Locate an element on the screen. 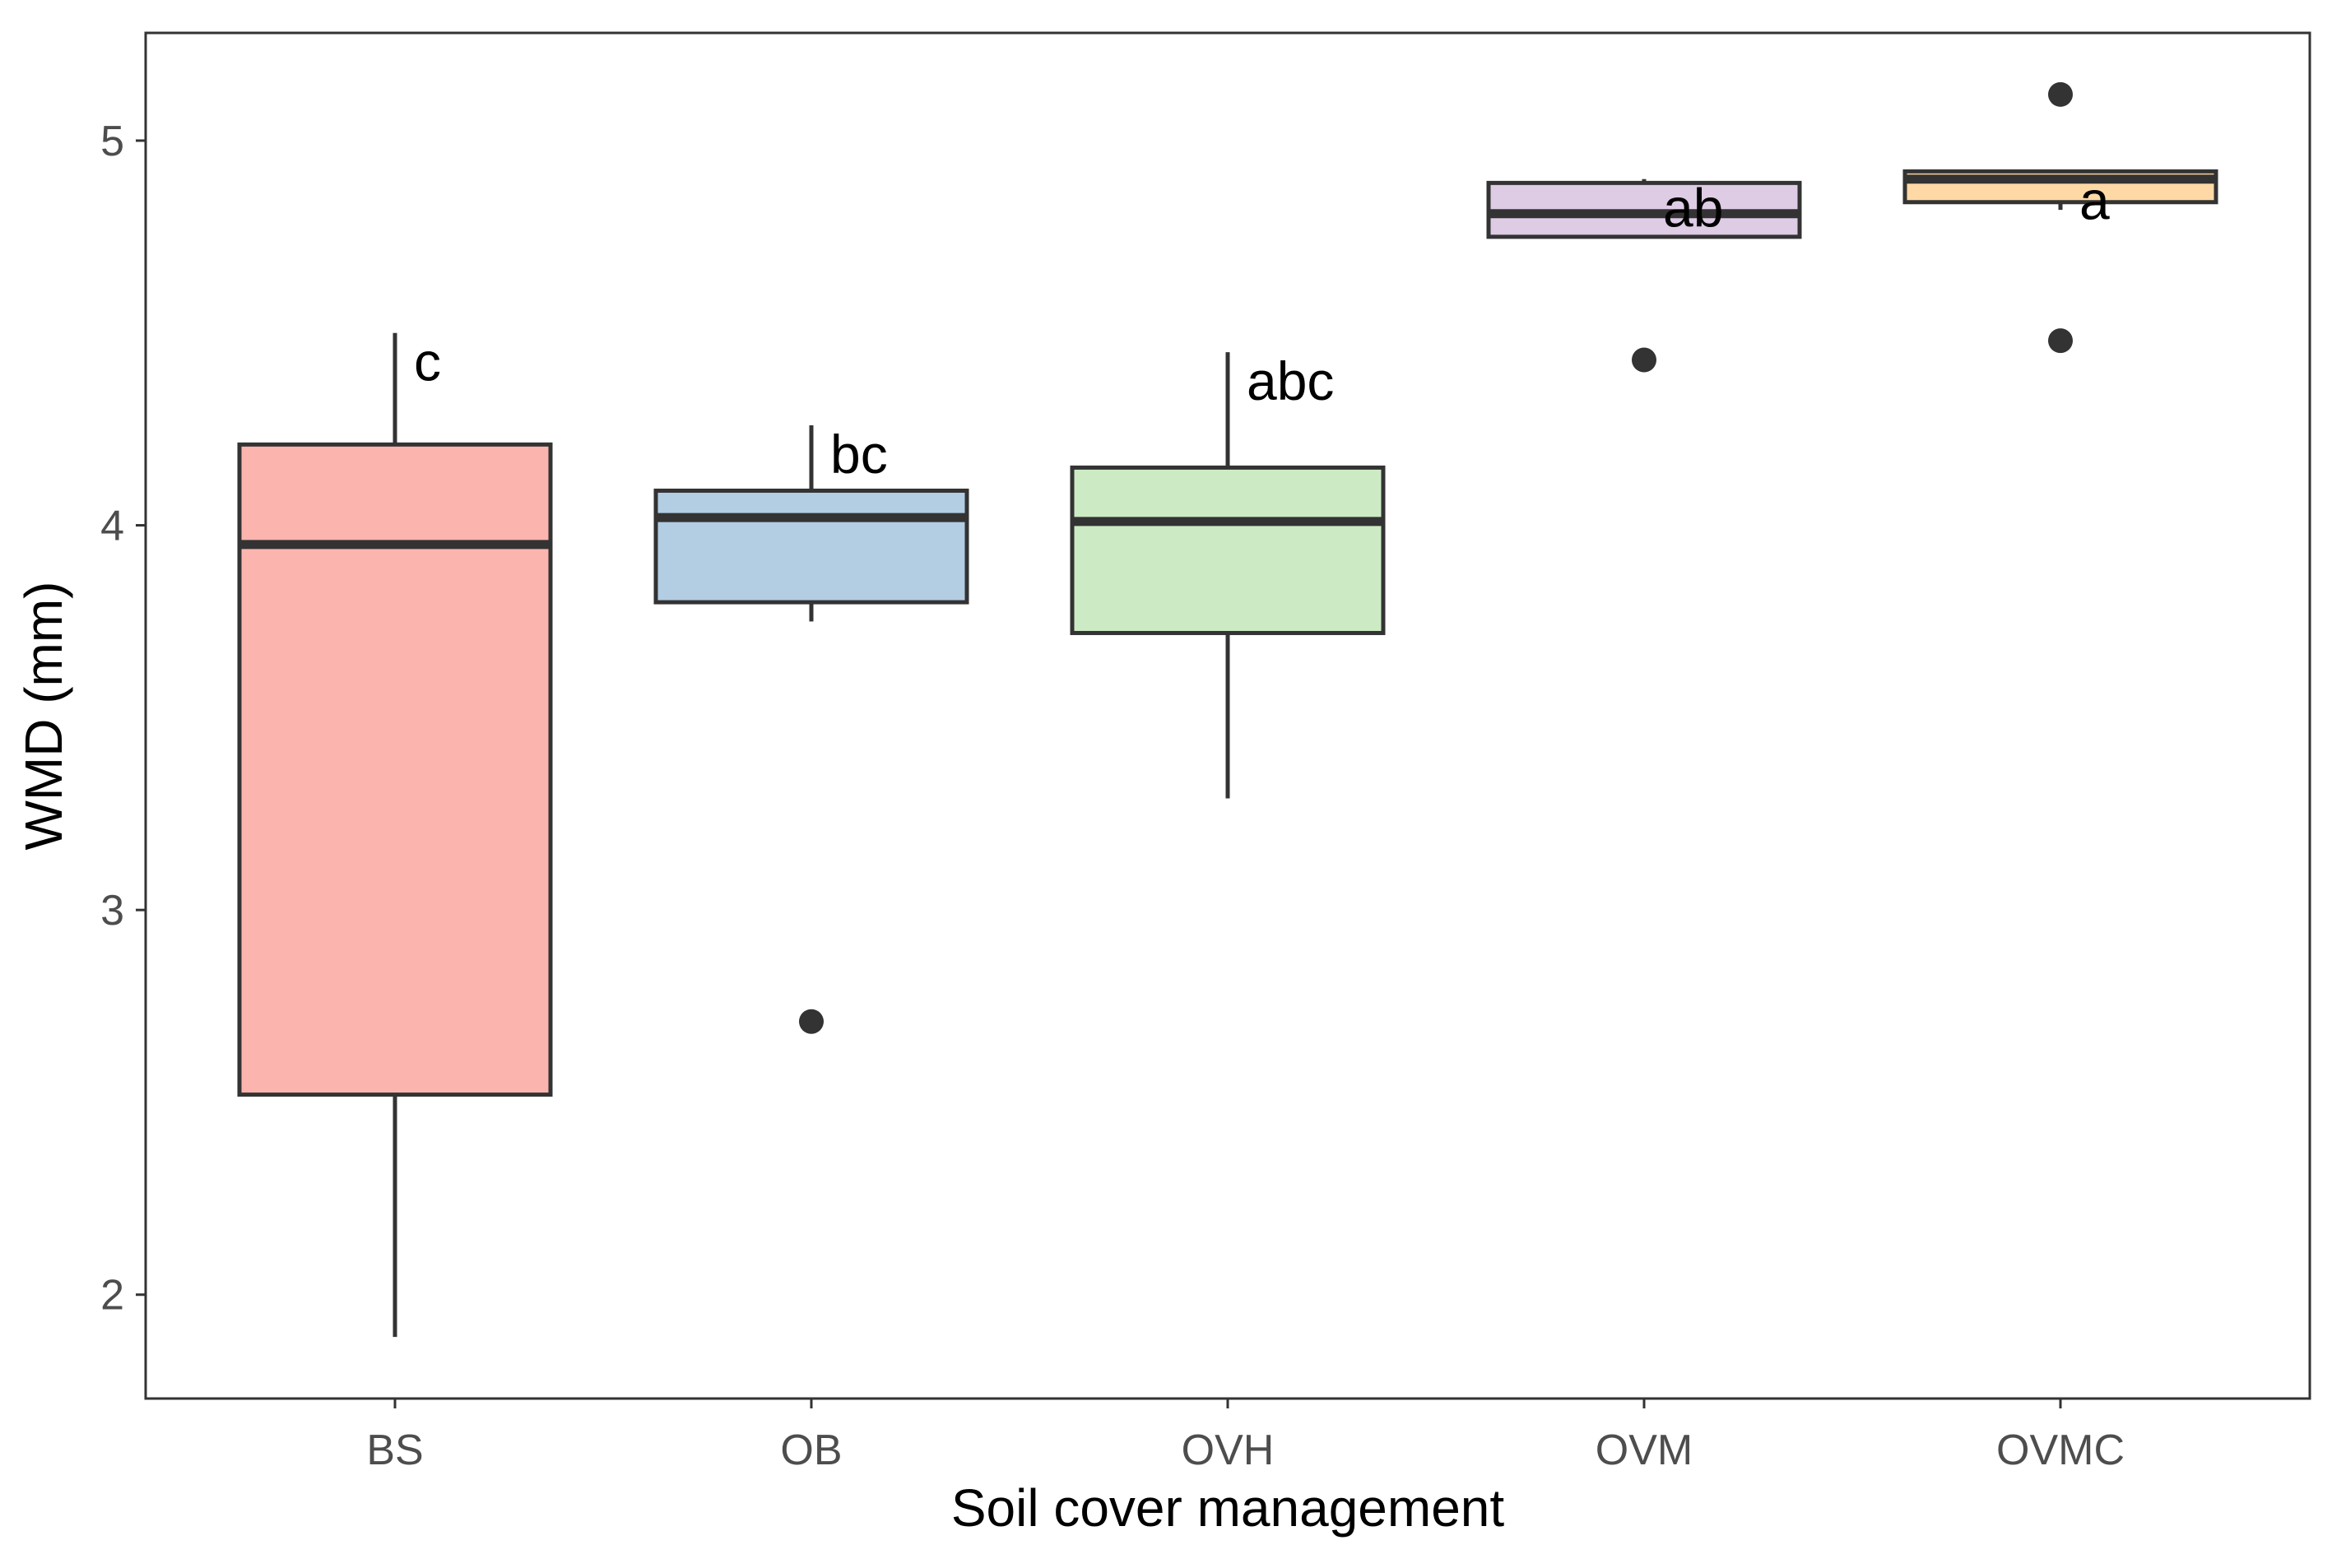  y-axis-title: WMD (mm) is located at coordinates (43, 716).